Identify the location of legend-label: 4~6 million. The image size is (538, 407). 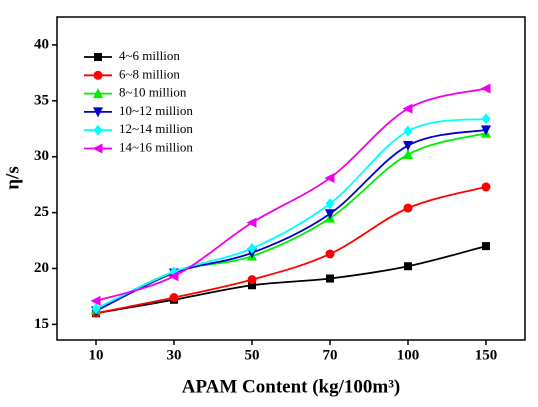
(149, 55).